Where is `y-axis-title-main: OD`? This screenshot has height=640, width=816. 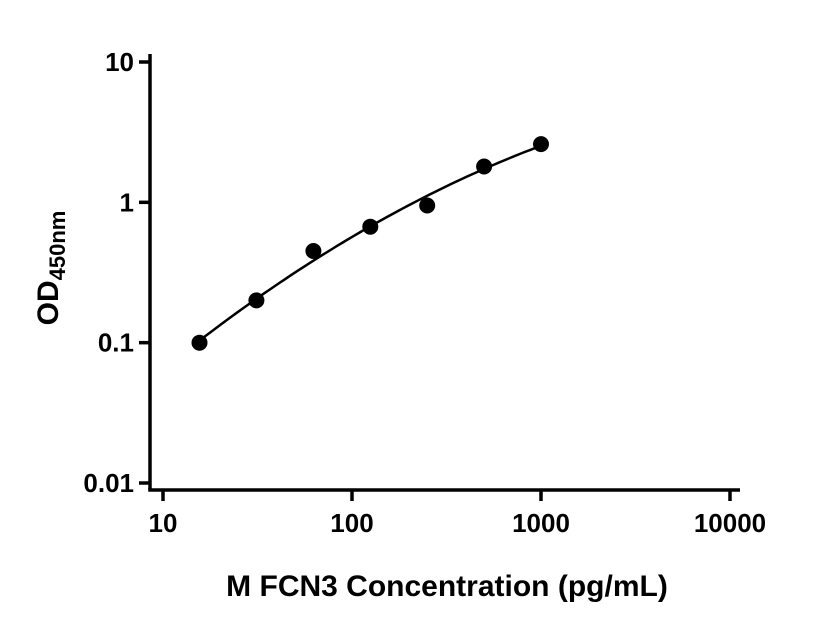
y-axis-title-main: OD is located at coordinates (48, 302).